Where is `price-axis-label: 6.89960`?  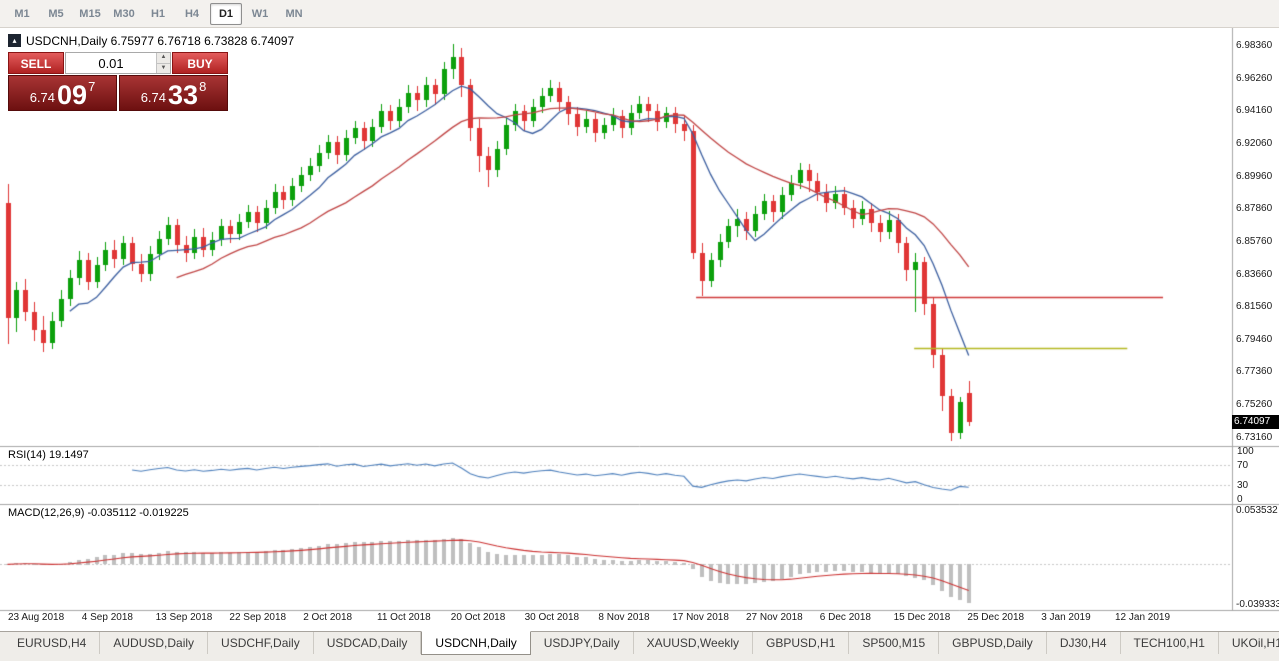 price-axis-label: 6.89960 is located at coordinates (1254, 176).